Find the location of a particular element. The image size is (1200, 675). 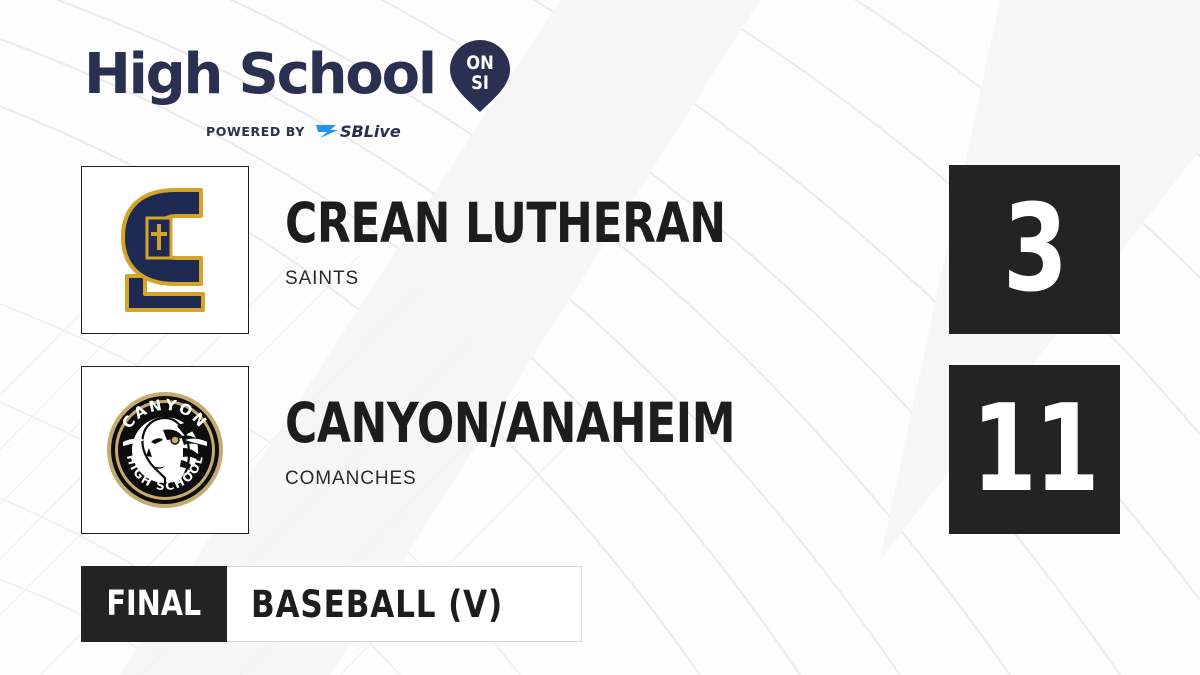

brand-logo: High School ON SI is located at coordinates (298, 75).